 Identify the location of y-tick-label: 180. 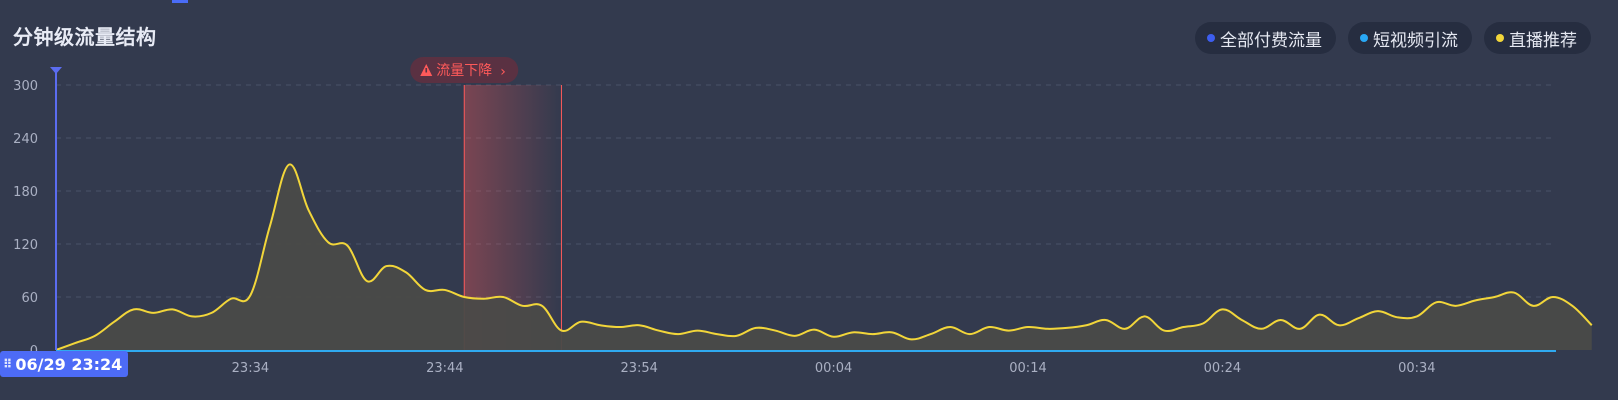
(25, 192).